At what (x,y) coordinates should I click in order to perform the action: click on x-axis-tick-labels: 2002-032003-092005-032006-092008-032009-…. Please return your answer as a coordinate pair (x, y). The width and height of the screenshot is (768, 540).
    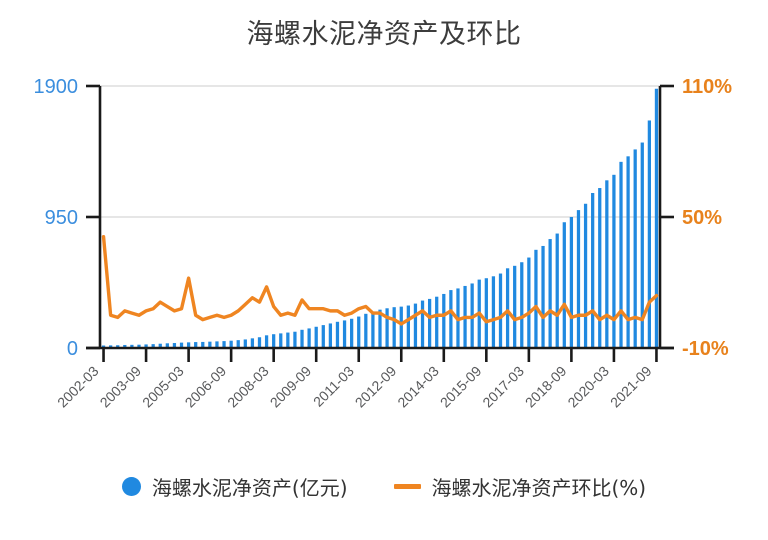
    Looking at the image, I should click on (354, 387).